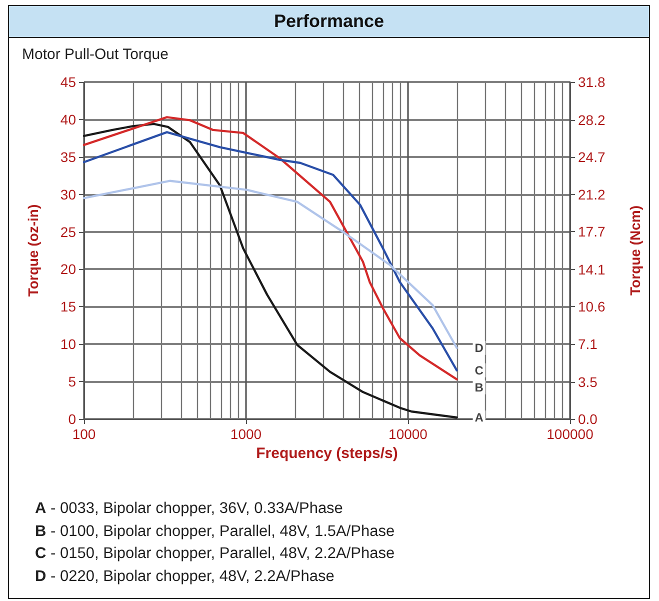 The image size is (659, 601). I want to click on y2-tick-label: 31.8, so click(592, 82).